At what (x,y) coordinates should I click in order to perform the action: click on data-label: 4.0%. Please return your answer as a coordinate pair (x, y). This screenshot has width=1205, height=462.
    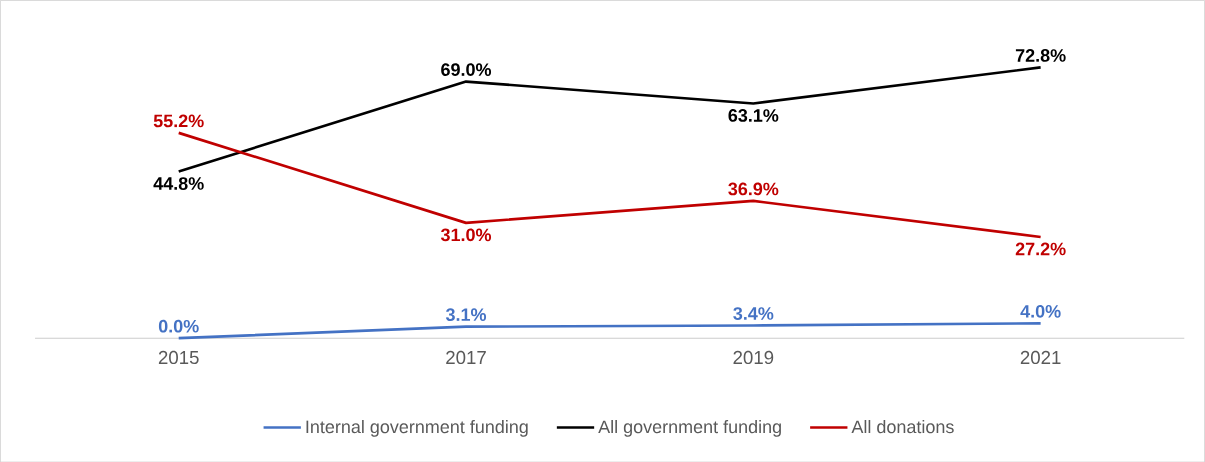
    Looking at the image, I should click on (1040, 311).